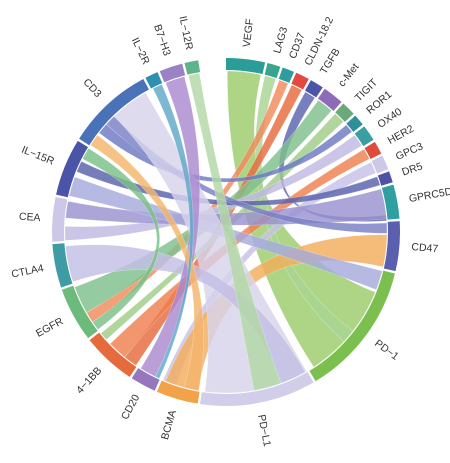 This screenshot has width=450, height=463. Describe the element at coordinates (30, 218) in the screenshot. I see `segment-label-cea: CEA` at that location.